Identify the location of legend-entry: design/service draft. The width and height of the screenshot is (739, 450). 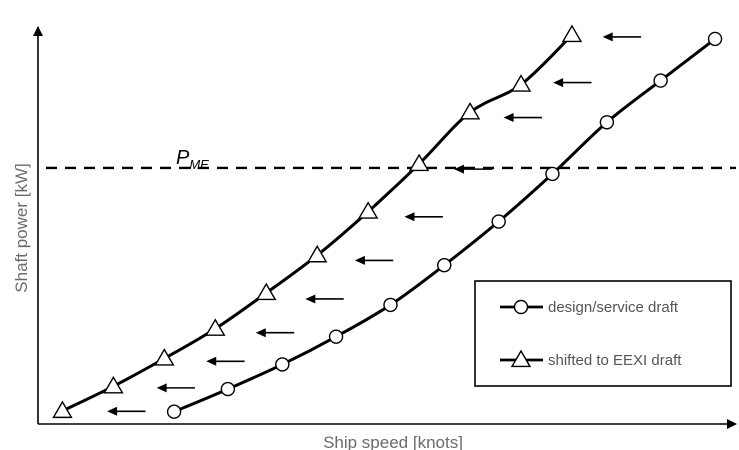
(589, 307).